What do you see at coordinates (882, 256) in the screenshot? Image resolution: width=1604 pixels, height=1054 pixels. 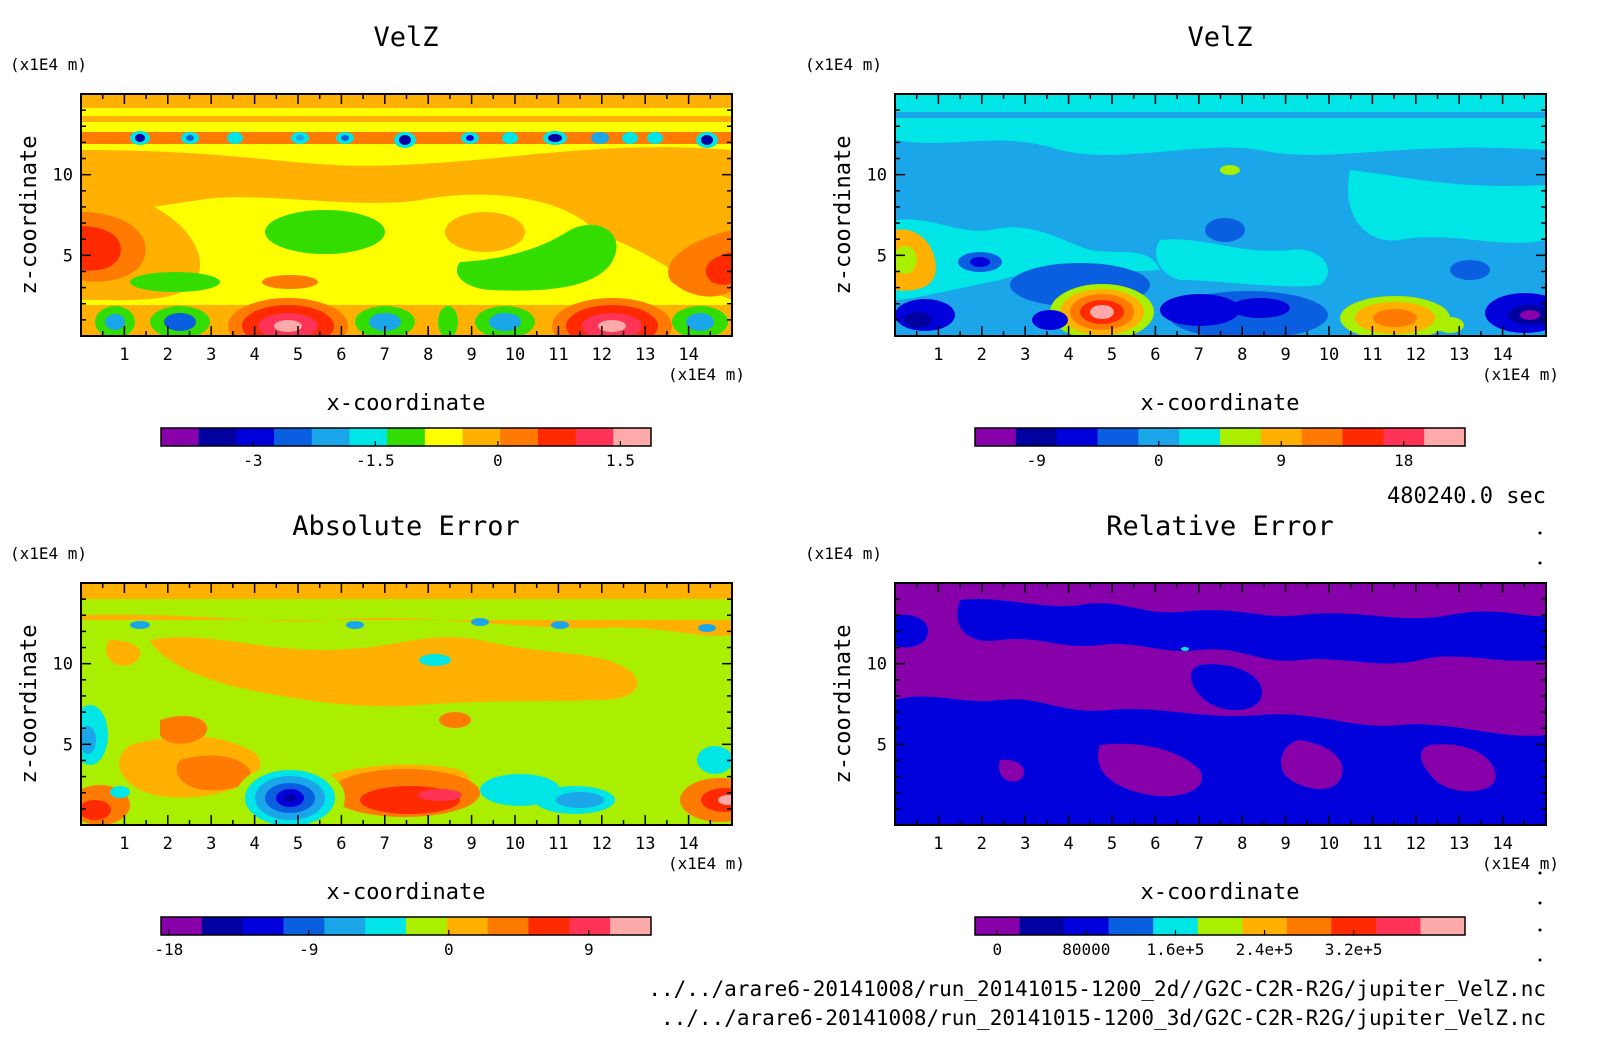 I see `y-tick-label: 5` at bounding box center [882, 256].